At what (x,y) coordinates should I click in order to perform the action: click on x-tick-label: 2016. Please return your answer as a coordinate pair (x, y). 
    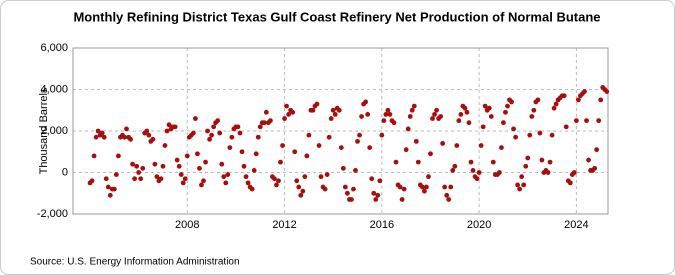
    Looking at the image, I should click on (382, 225).